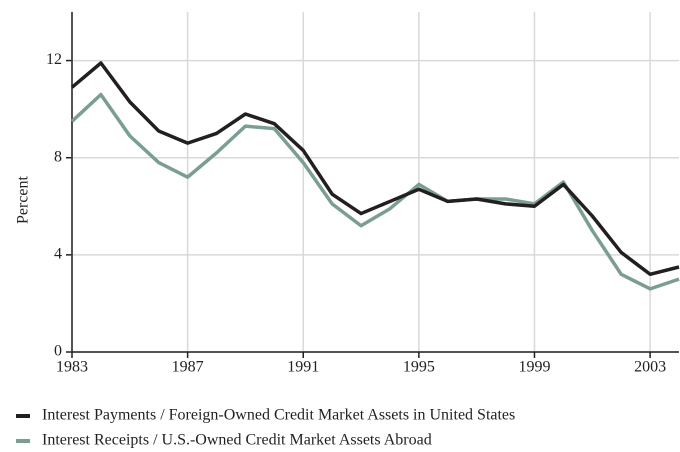  What do you see at coordinates (72, 367) in the screenshot?
I see `x-tick-label: 1983` at bounding box center [72, 367].